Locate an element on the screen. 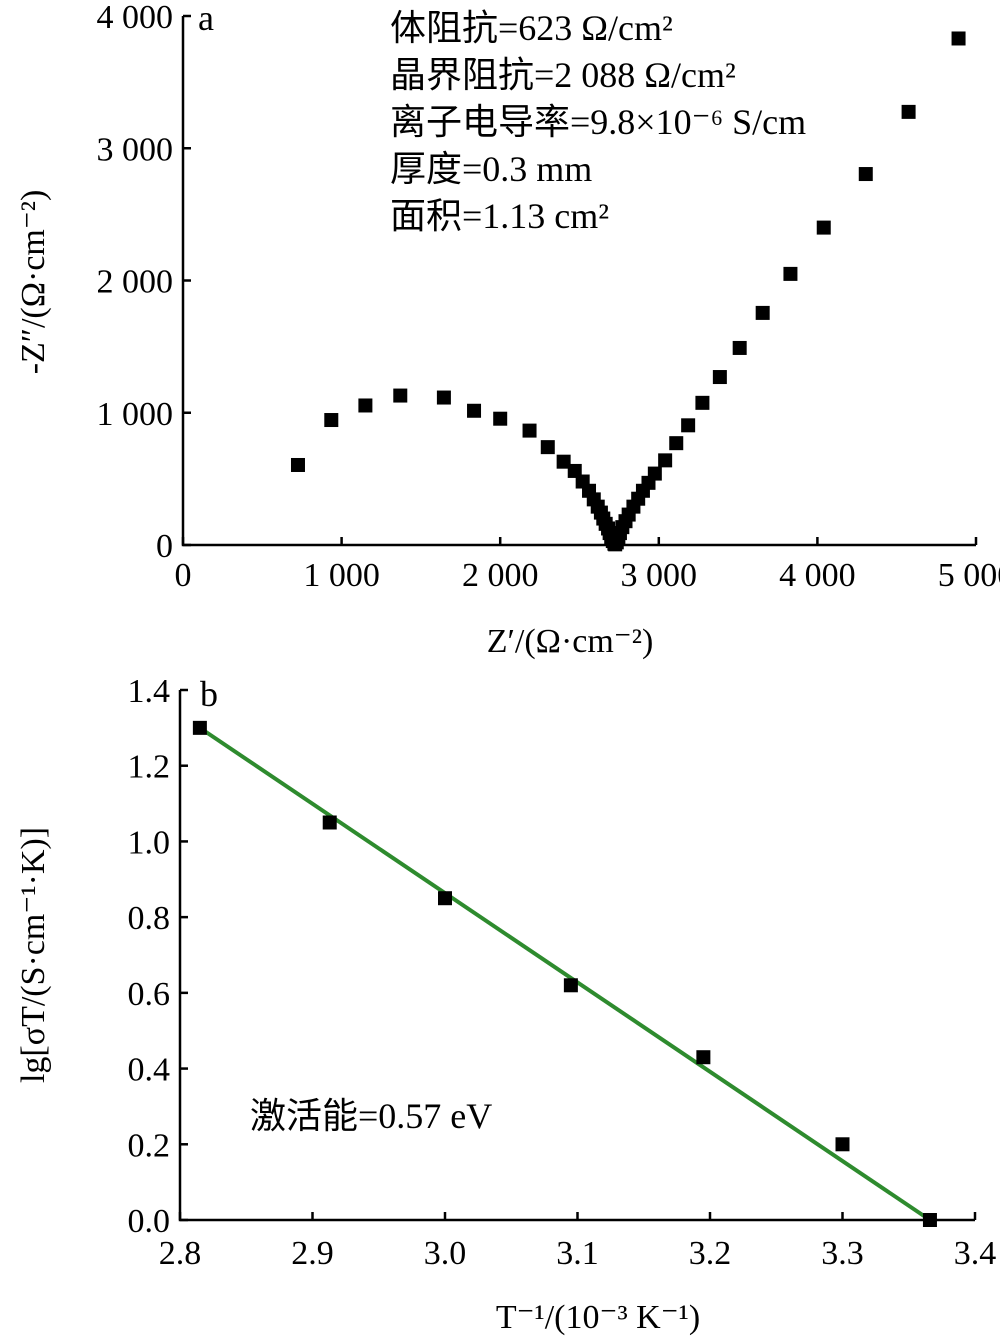 The height and width of the screenshot is (1344, 1000). b-x-tick-label: 3.1 is located at coordinates (577, 1253).